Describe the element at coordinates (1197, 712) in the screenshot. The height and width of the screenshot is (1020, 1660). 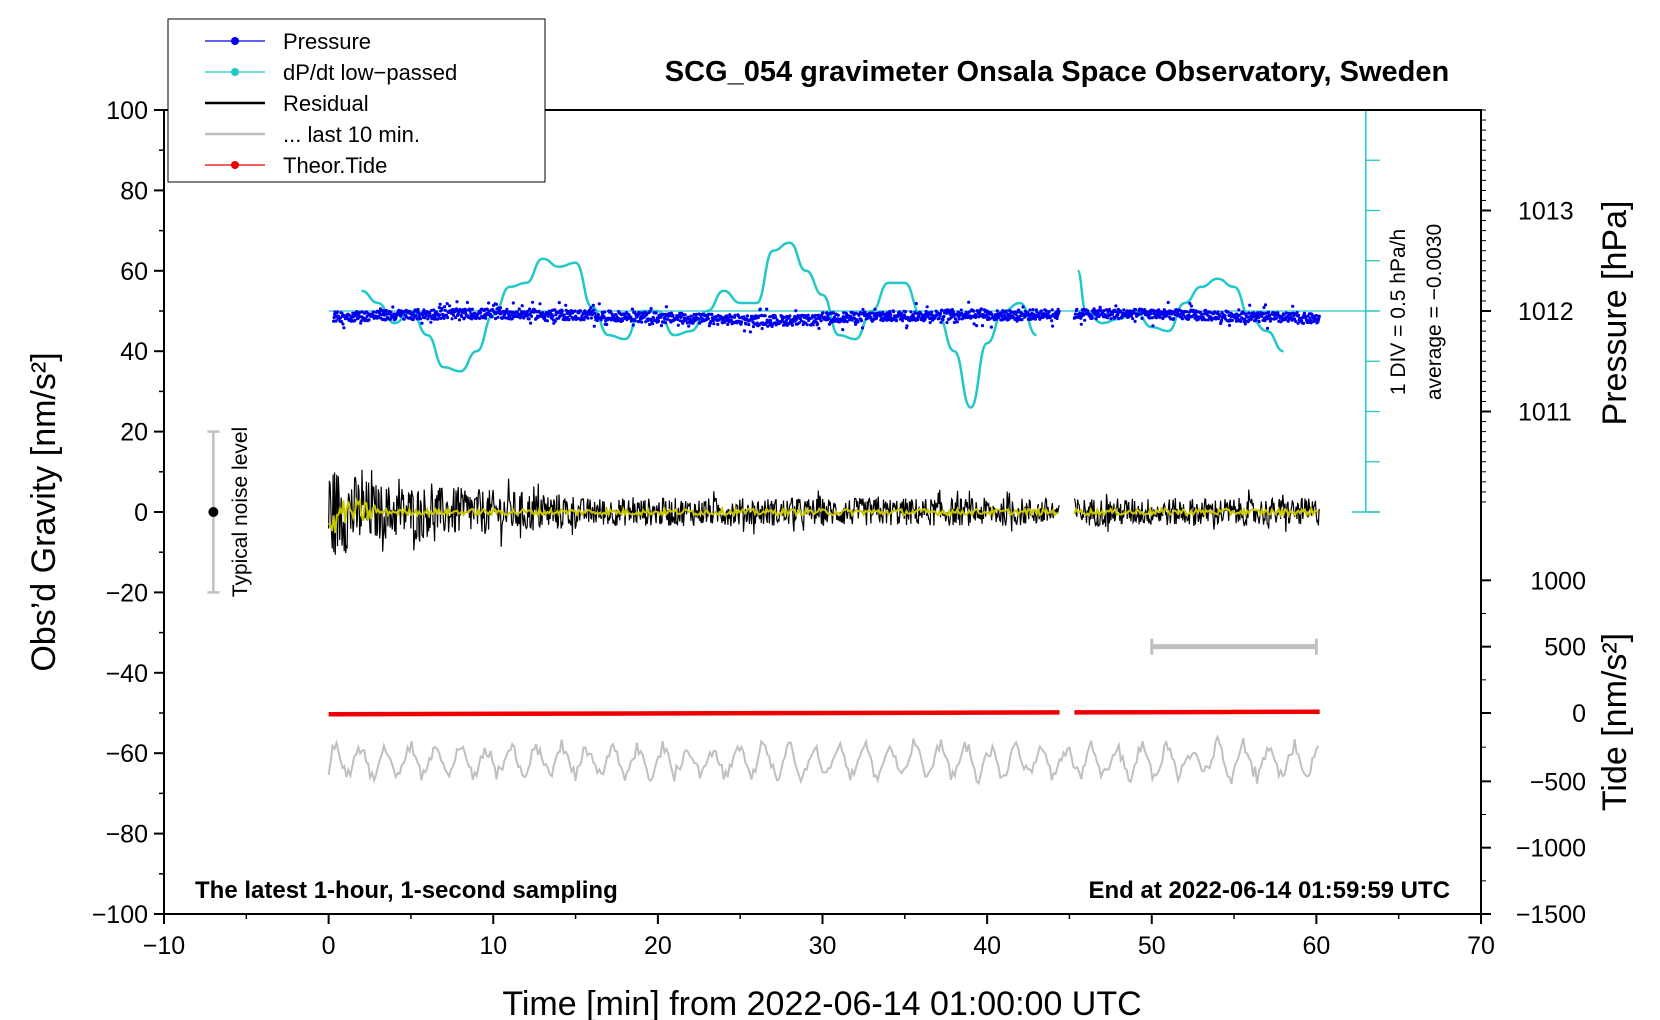
I see `tide-line-segment` at that location.